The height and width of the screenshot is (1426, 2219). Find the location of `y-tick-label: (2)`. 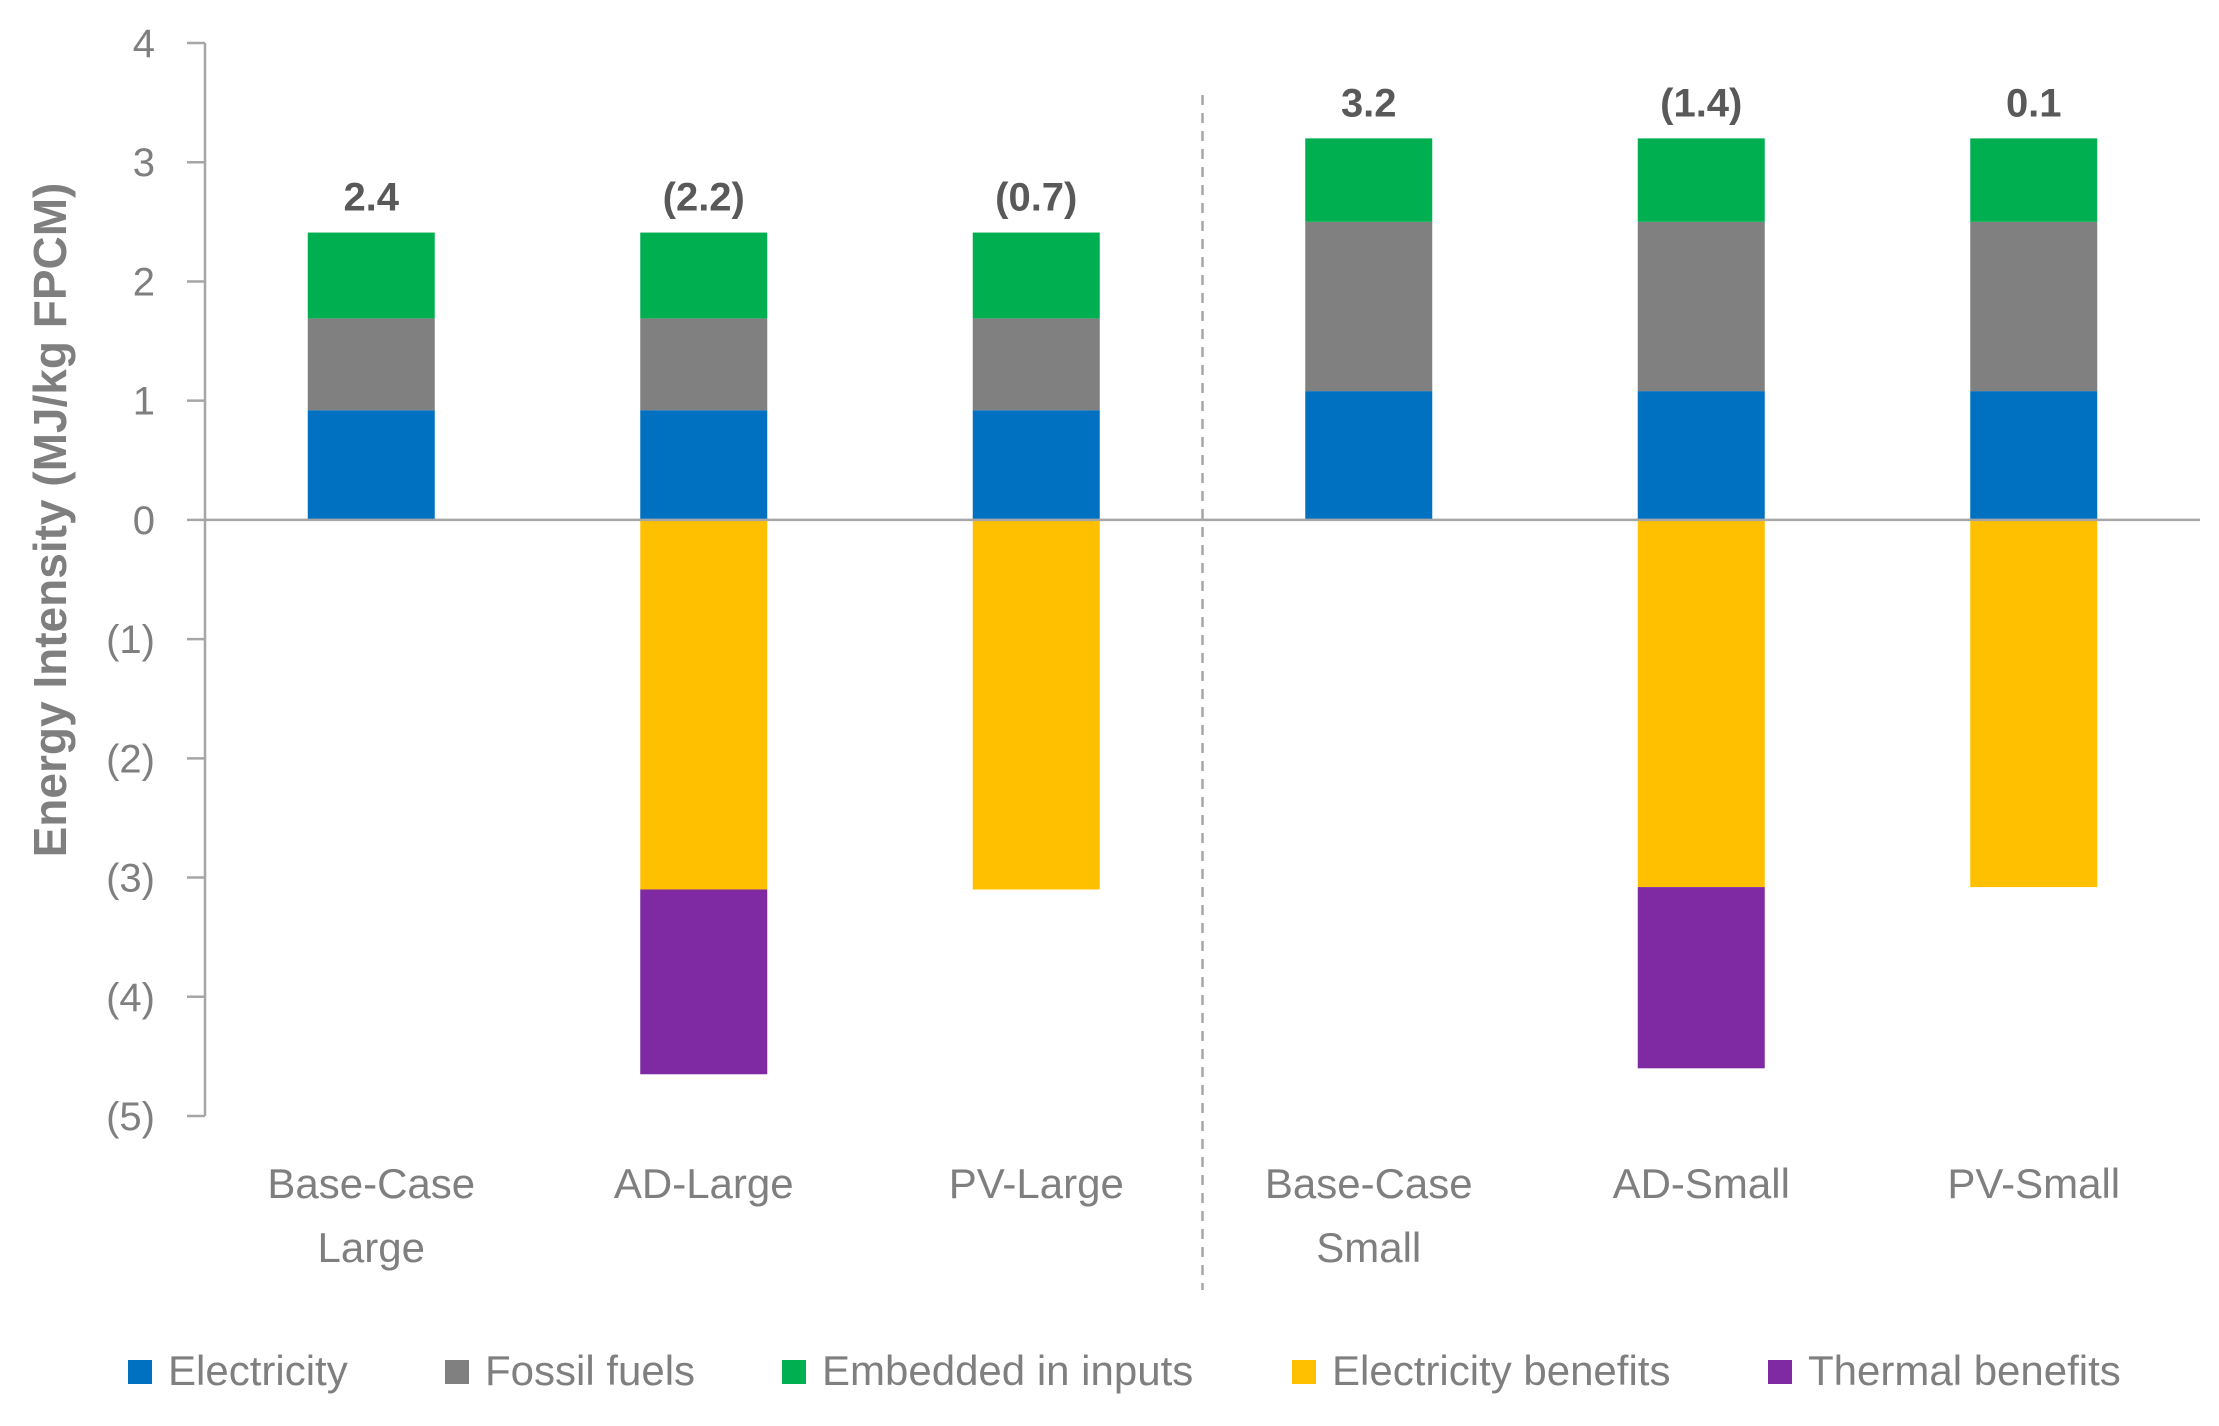

y-tick-label: (2) is located at coordinates (130, 759).